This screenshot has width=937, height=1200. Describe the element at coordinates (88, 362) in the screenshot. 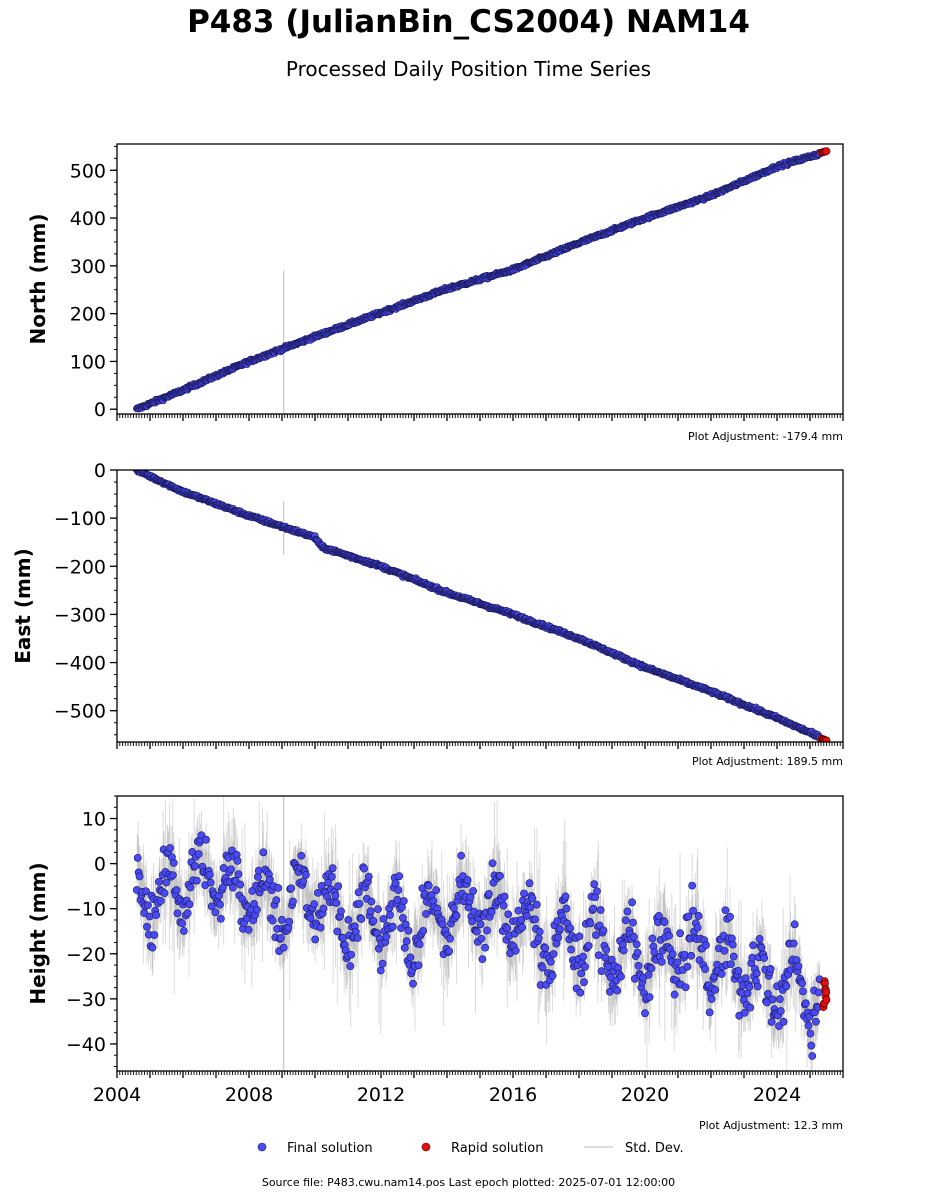

I see `y-tick-label: 100` at that location.